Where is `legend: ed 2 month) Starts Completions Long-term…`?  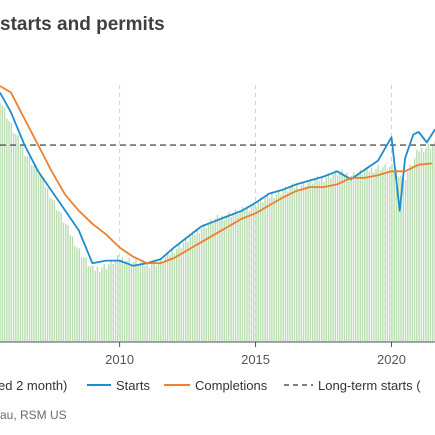 legend: ed 2 month) Starts Completions Long-term… is located at coordinates (210, 385).